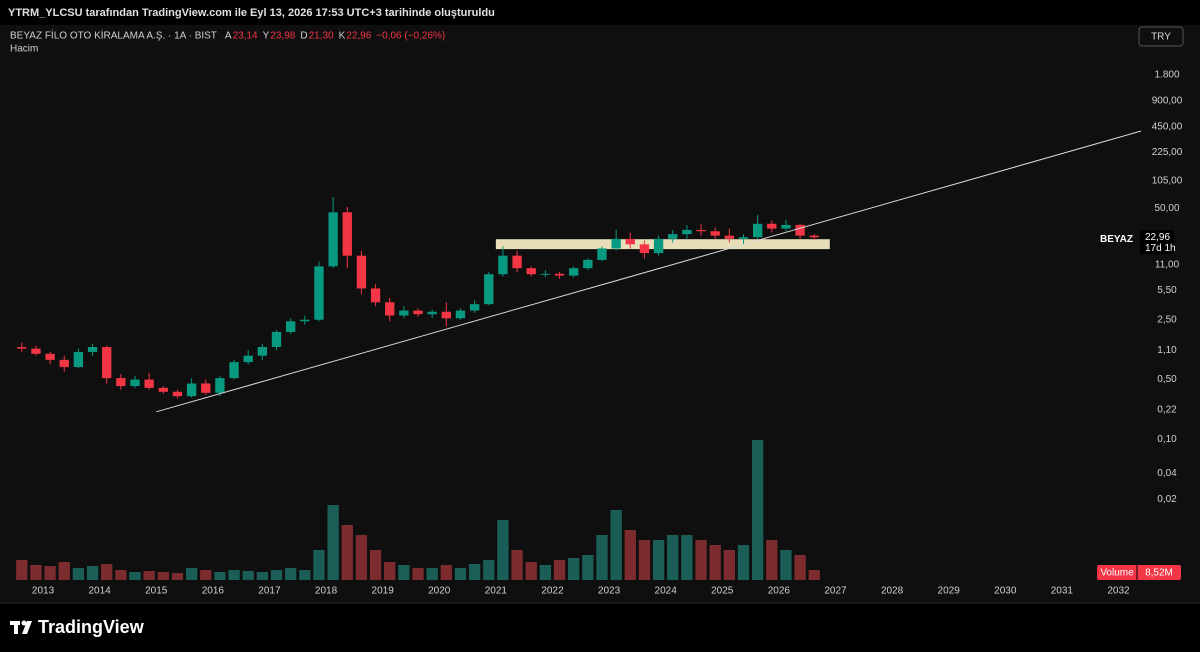 This screenshot has width=1200, height=652. What do you see at coordinates (24, 49) in the screenshot?
I see `volume-pane-title: Hacim` at bounding box center [24, 49].